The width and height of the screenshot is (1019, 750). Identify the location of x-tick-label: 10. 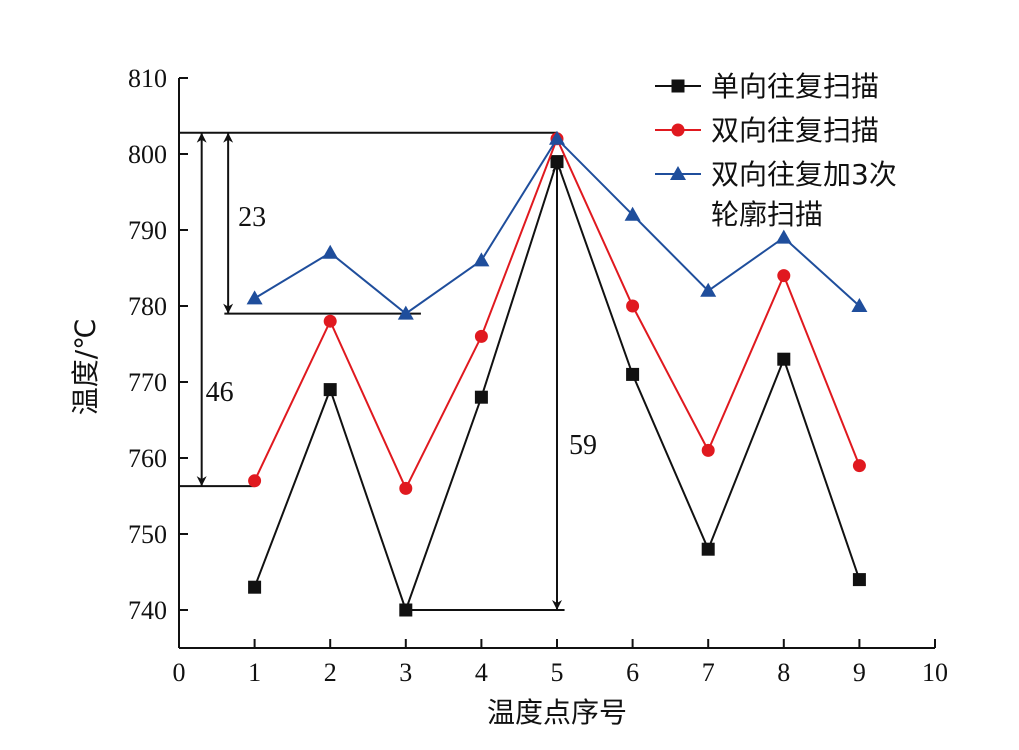
(935, 672).